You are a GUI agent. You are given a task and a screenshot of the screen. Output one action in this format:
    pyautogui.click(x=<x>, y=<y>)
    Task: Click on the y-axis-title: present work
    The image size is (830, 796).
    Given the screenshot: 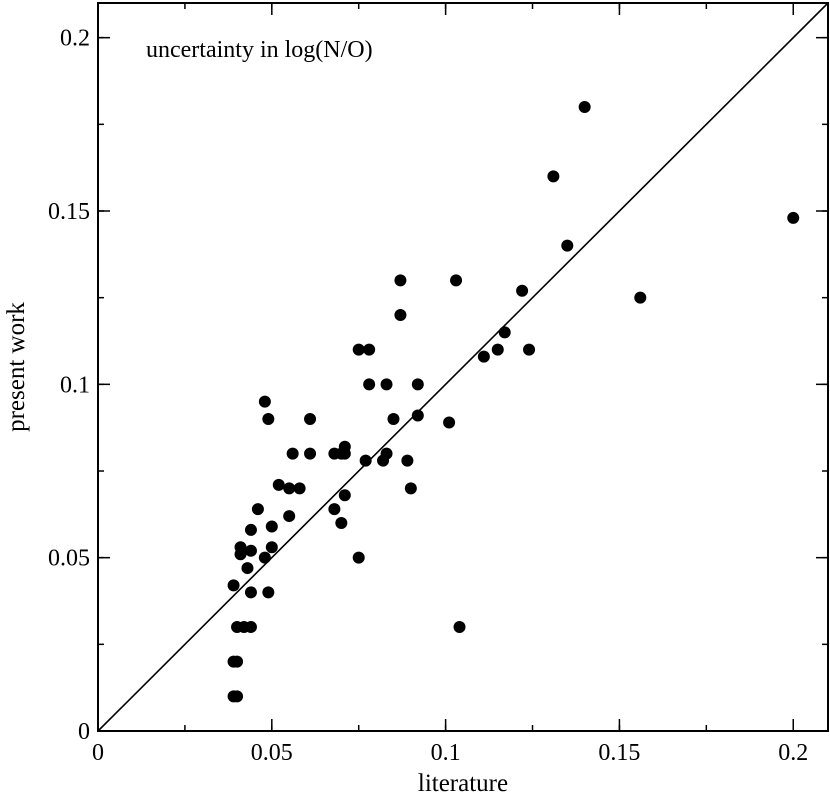 What is the action you would take?
    pyautogui.click(x=16, y=367)
    